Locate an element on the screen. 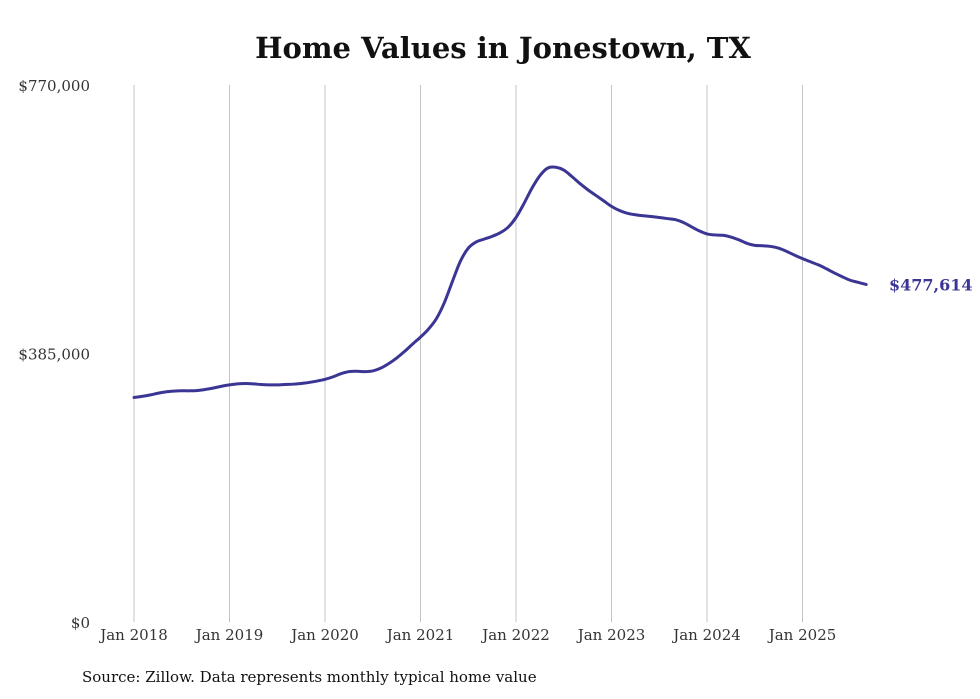  x-tick-label: Jan 2020 is located at coordinates (324, 635).